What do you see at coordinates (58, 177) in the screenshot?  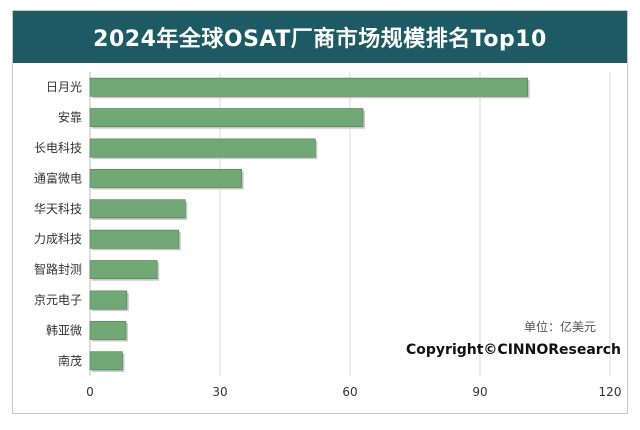 I see `category-label: 通富微电` at bounding box center [58, 177].